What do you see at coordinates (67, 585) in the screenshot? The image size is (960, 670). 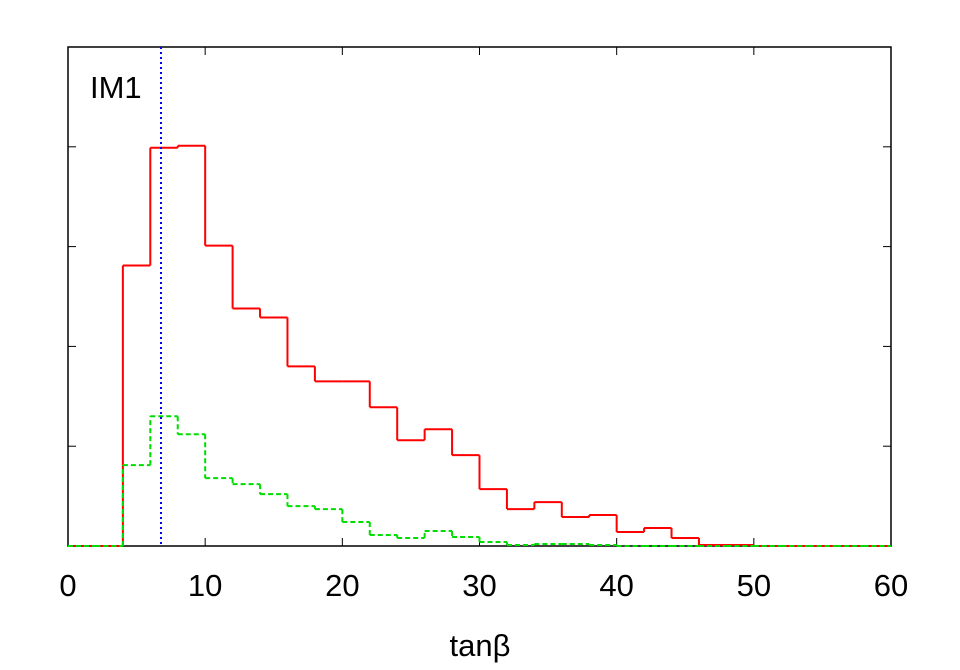 I see `x-tick-label: 0` at bounding box center [67, 585].